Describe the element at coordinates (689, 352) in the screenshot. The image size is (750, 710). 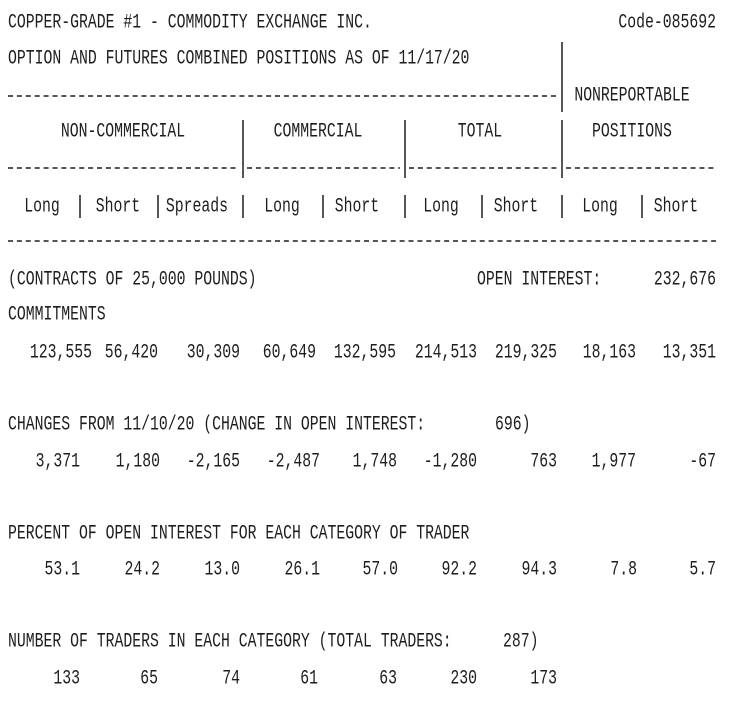
I see `value: 13,351` at that location.